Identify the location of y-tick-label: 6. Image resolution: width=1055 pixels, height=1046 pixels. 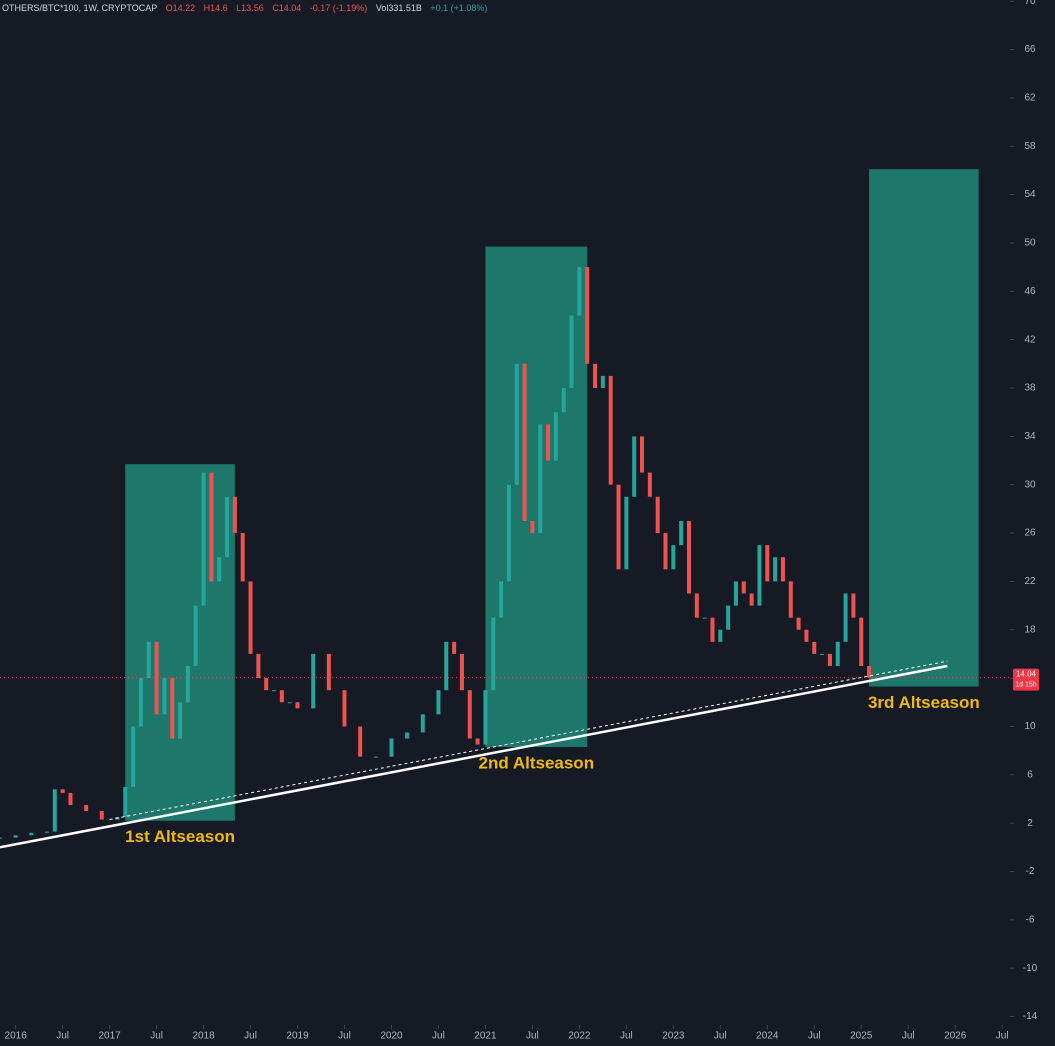
(1030, 774).